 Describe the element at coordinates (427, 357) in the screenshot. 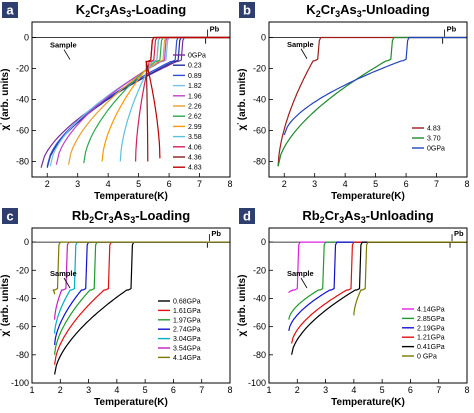

I see `legend-label: 0 GPa` at that location.